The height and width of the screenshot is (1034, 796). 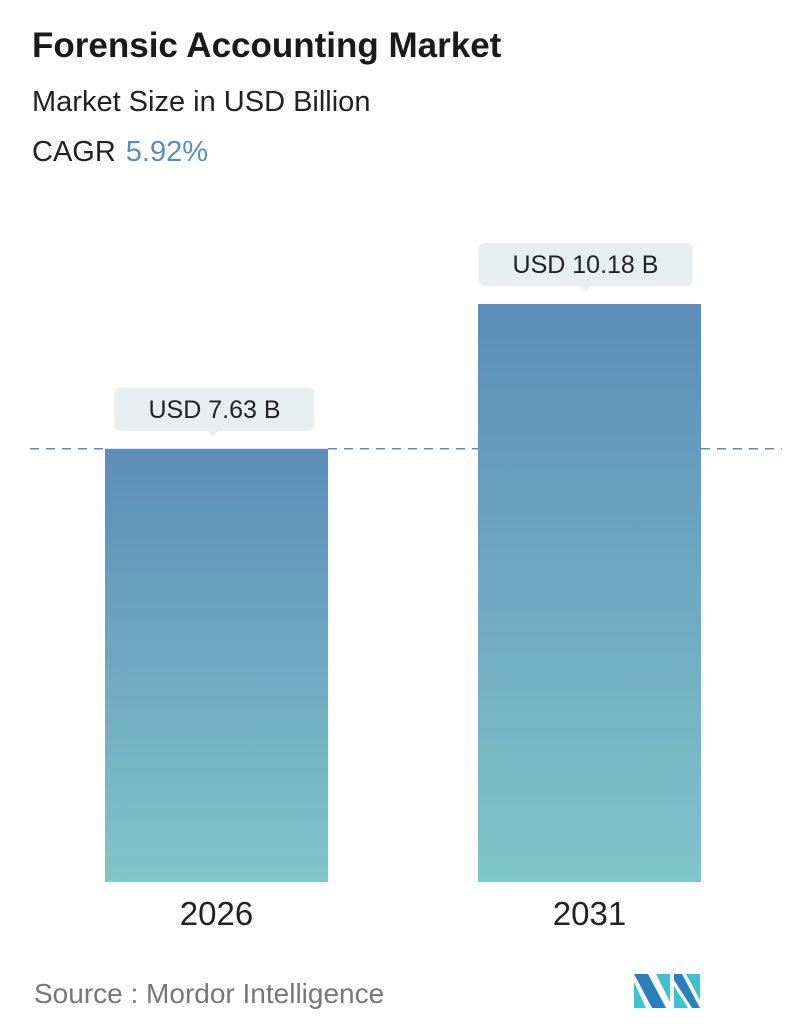 What do you see at coordinates (74, 152) in the screenshot?
I see `cagr-label: CAGR` at bounding box center [74, 152].